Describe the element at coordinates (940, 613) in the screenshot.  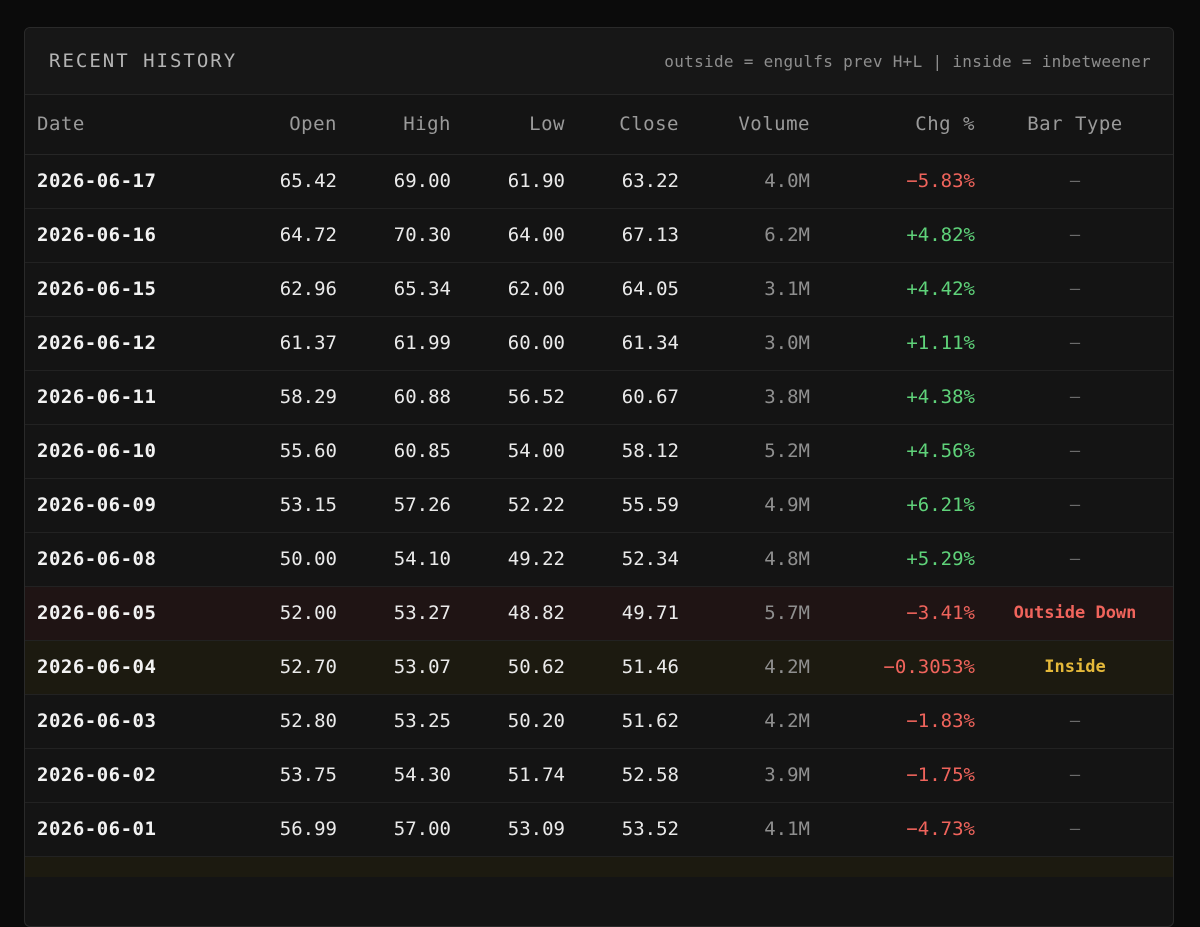
I see `cell-chg: −3.41%` at that location.